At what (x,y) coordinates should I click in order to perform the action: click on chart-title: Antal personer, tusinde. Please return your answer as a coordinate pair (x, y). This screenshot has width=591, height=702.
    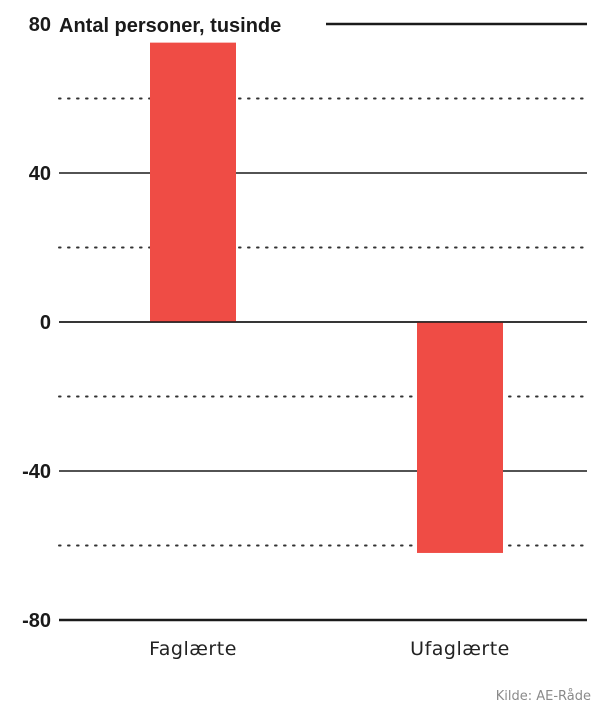
    Looking at the image, I should click on (170, 26).